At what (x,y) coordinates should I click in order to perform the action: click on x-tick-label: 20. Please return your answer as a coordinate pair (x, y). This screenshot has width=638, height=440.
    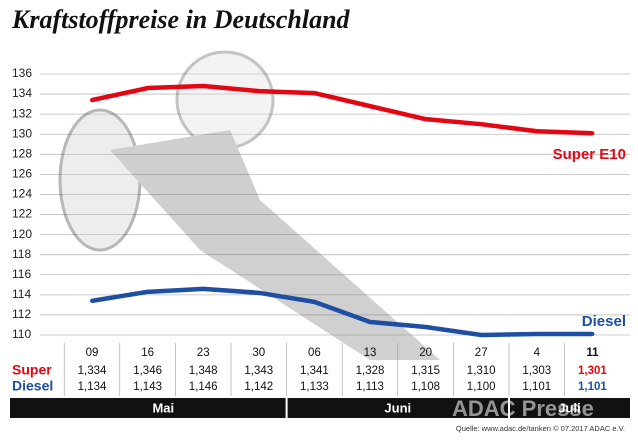
    Looking at the image, I should click on (425, 353).